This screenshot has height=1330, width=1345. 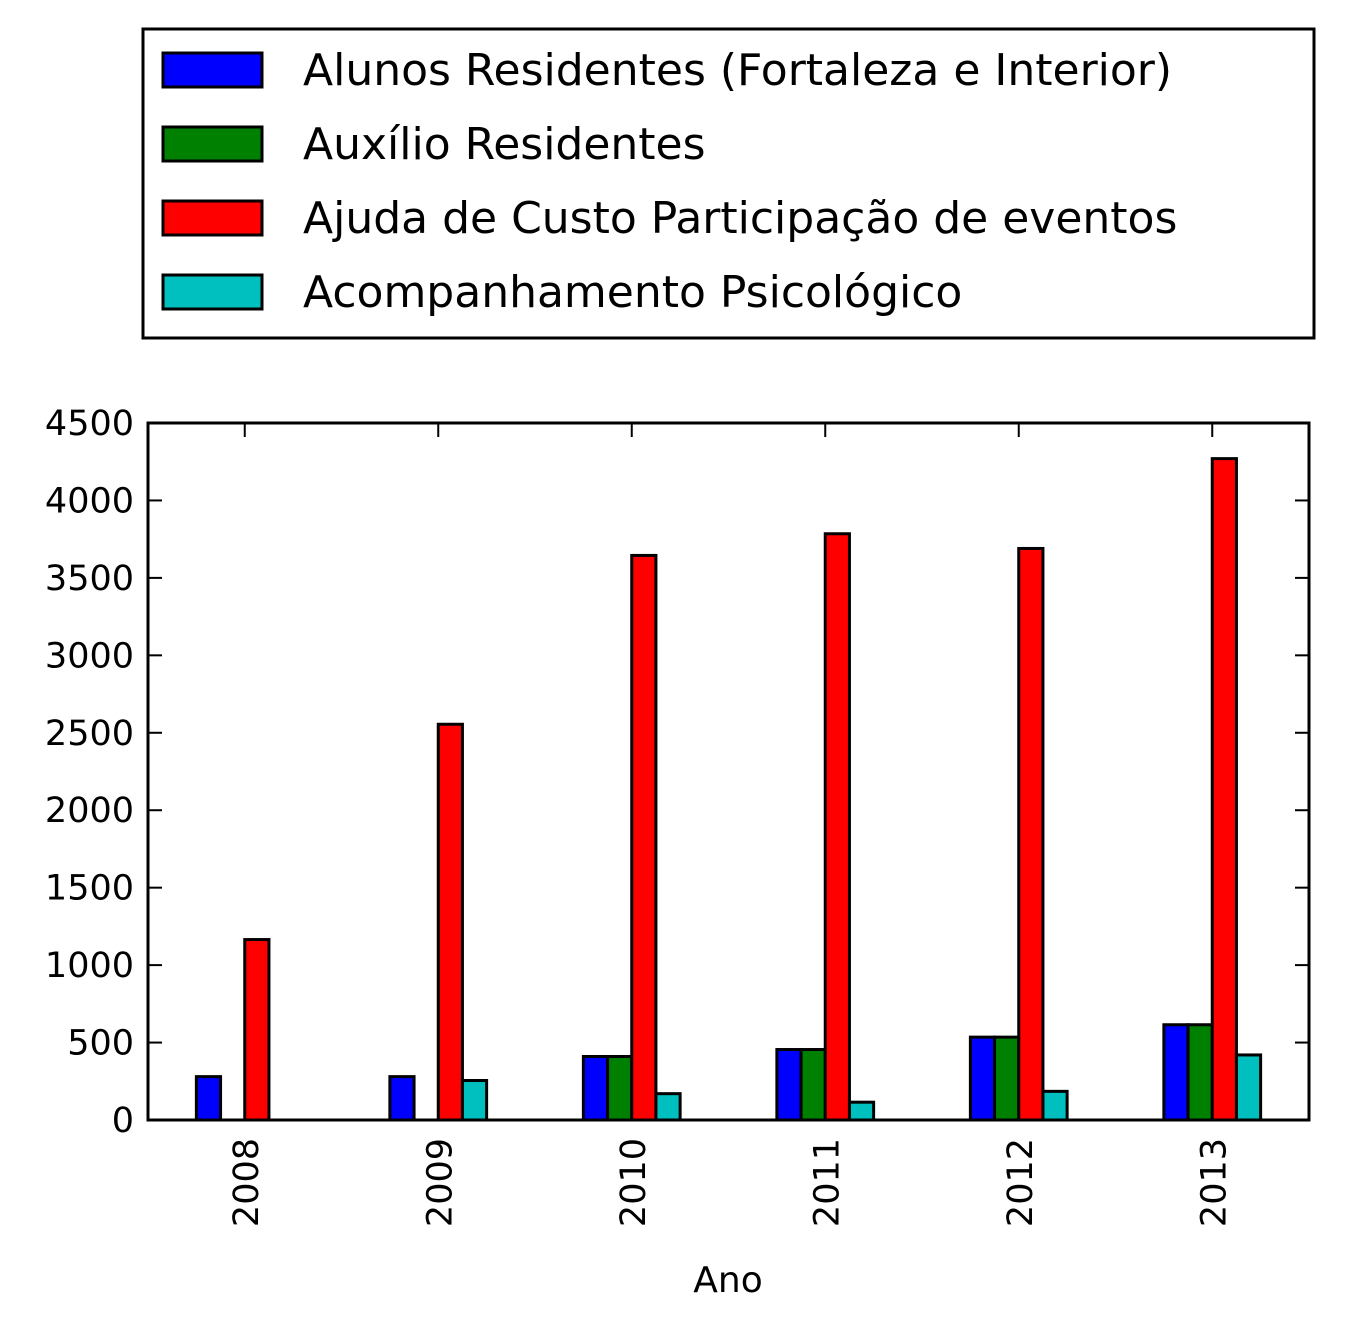 I want to click on x-tick-label: 2009, so click(x=440, y=1182).